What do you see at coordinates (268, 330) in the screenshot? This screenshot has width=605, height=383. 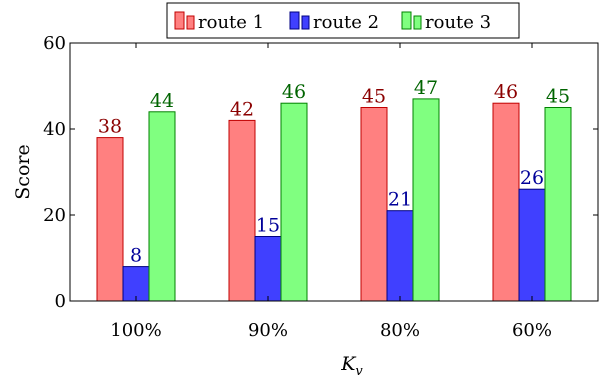 I see `x-tick-label-1: 90%` at bounding box center [268, 330].